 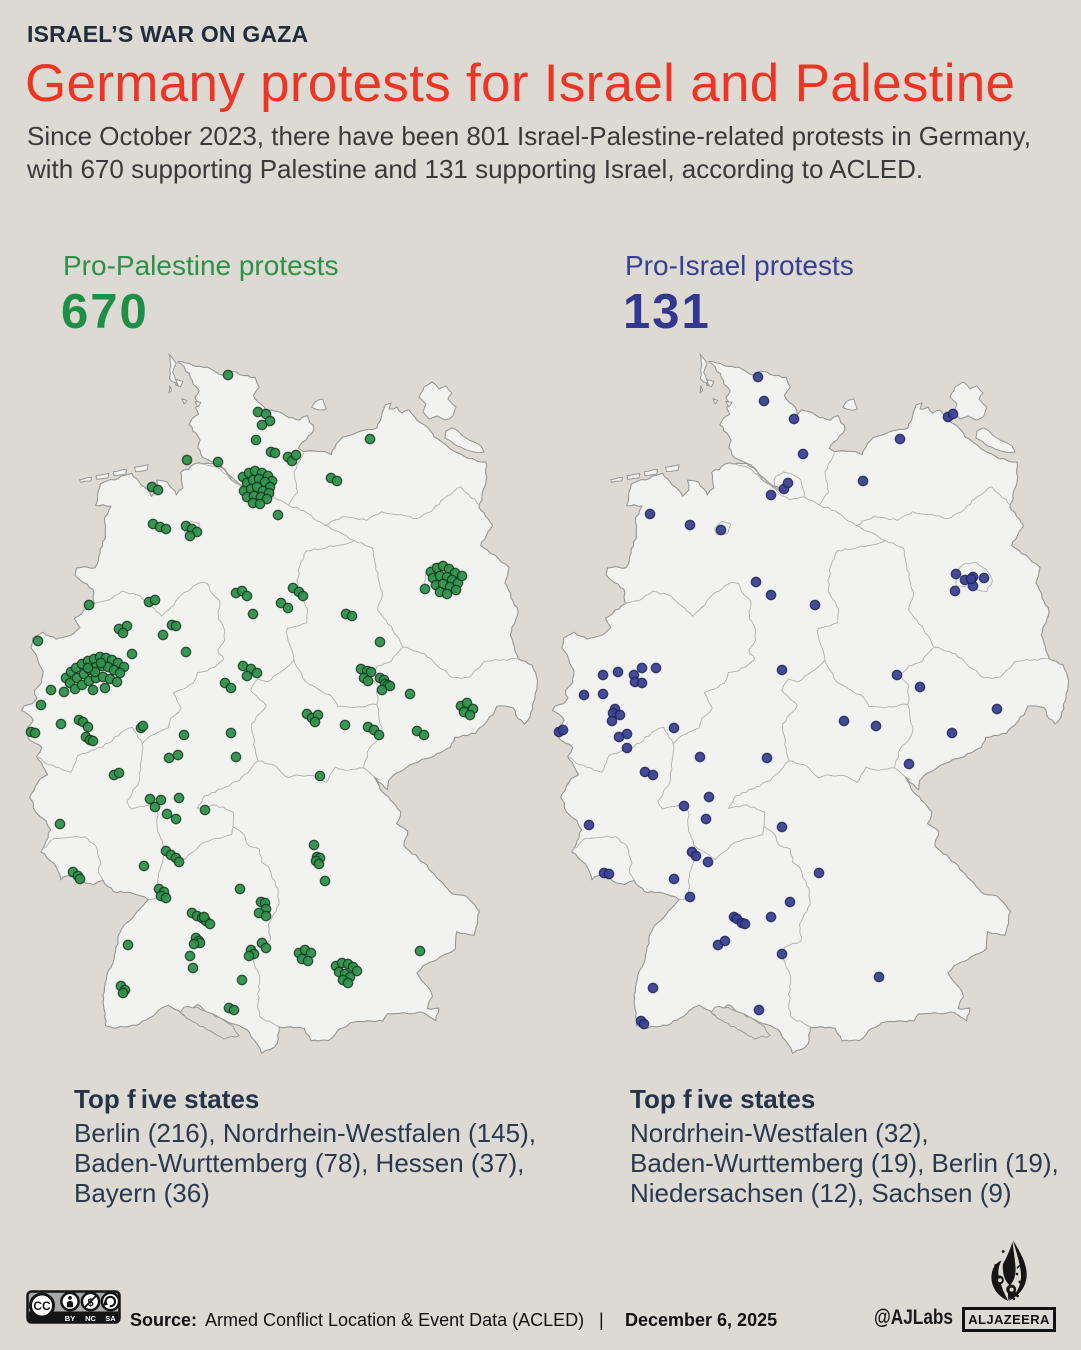 What do you see at coordinates (70, 1318) in the screenshot?
I see `svg-text: BY` at bounding box center [70, 1318].